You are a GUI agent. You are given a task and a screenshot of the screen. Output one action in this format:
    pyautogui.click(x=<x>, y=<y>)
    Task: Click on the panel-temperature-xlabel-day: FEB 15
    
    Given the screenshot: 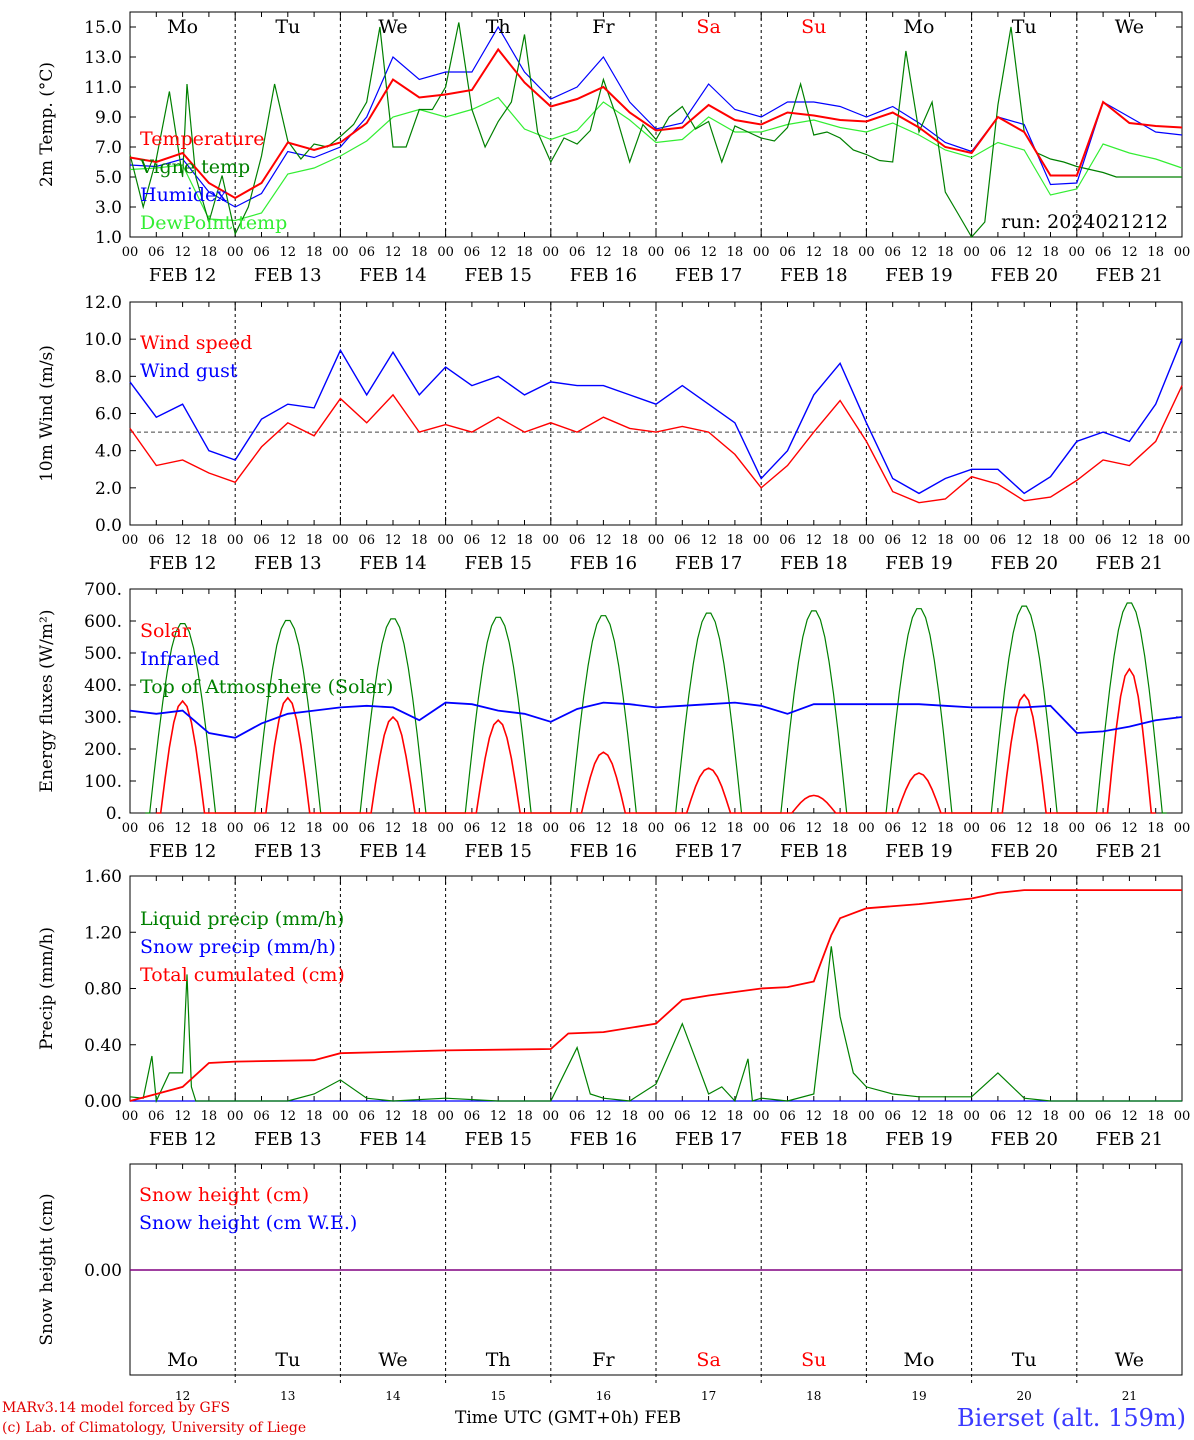 What is the action you would take?
    pyautogui.click(x=497, y=275)
    